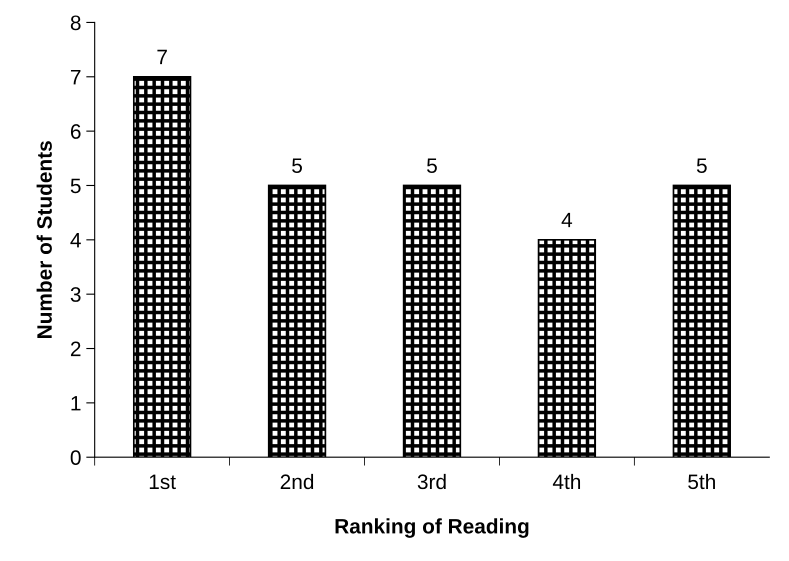  What do you see at coordinates (75, 22) in the screenshot?
I see `y-tick-label: 8` at bounding box center [75, 22].